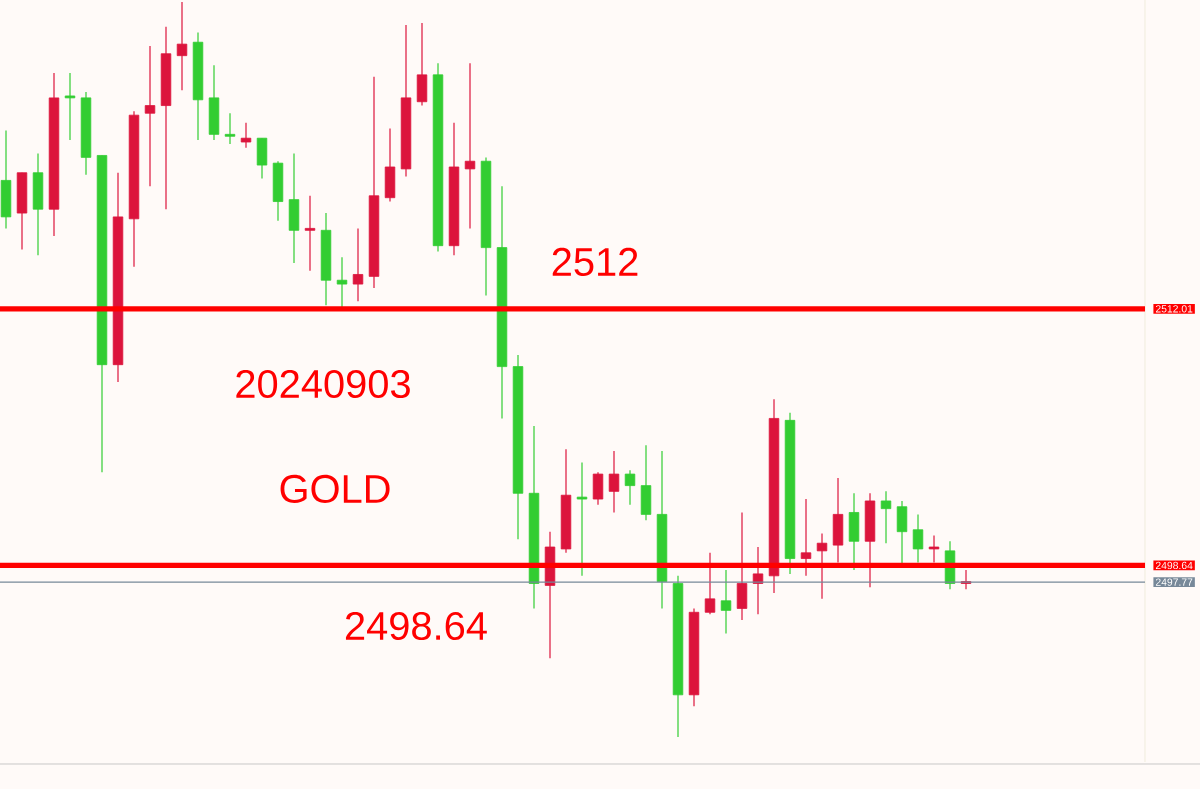 Image resolution: width=1200 pixels, height=789 pixels. What do you see at coordinates (335, 489) in the screenshot?
I see `annotation: GOLD` at bounding box center [335, 489].